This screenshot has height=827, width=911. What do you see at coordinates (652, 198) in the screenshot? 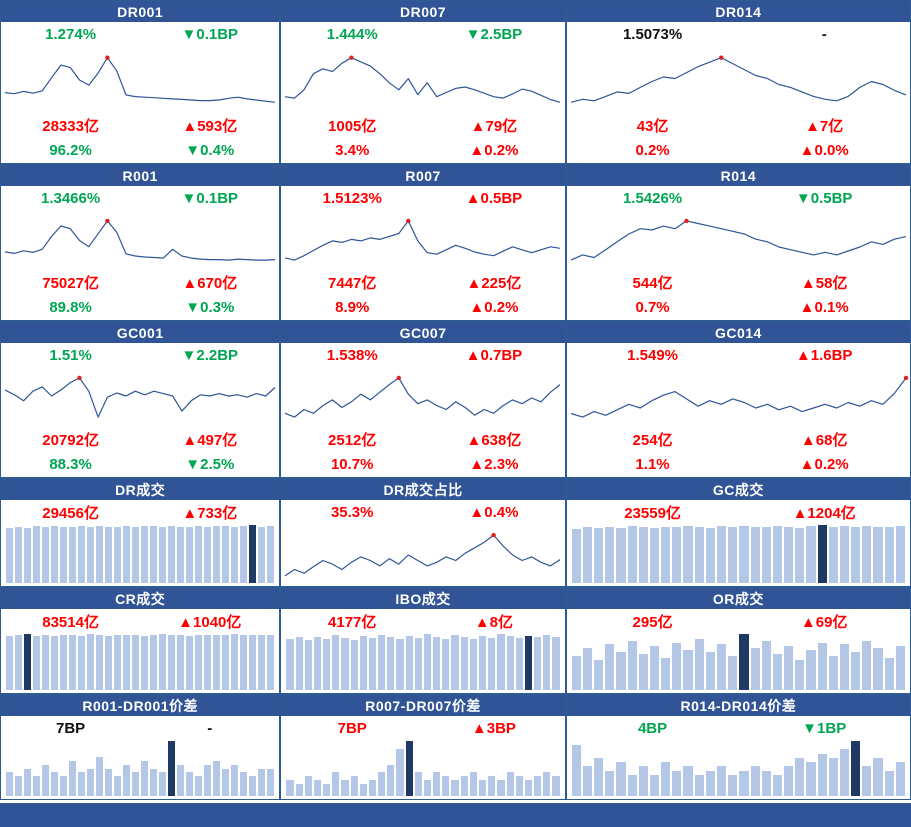
I see `rate-value: 1.5426%` at bounding box center [652, 198].